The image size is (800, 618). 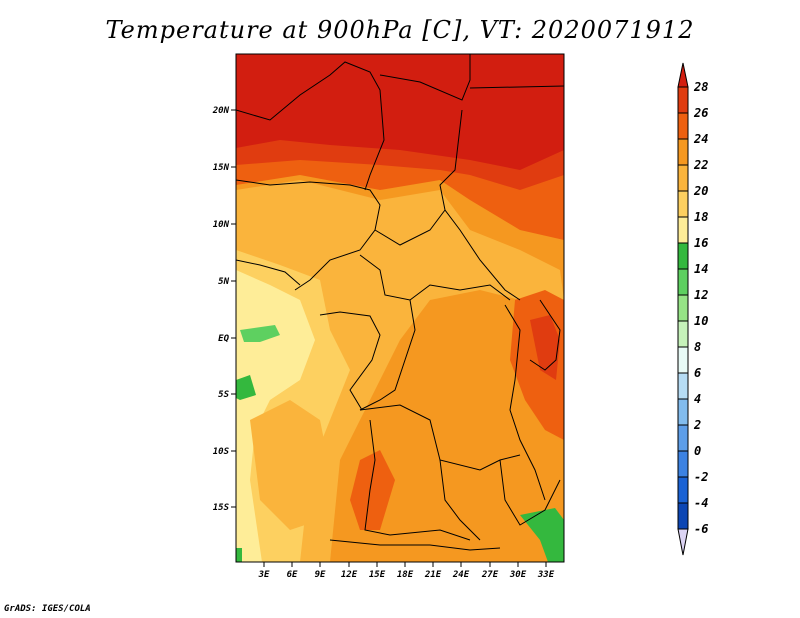 I want to click on field-band-20-sw, so click(x=290, y=465).